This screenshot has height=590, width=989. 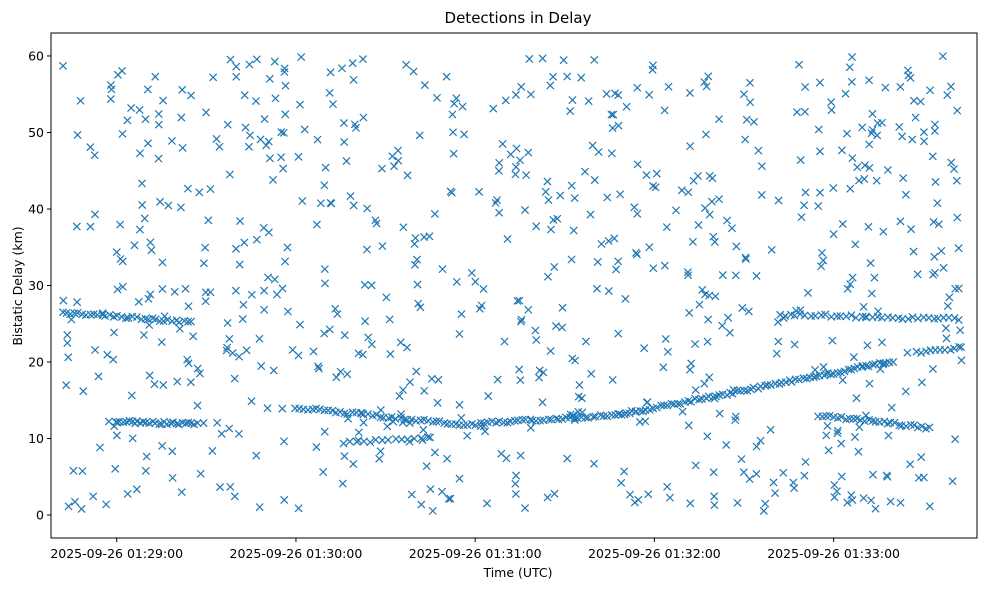 I want to click on y-tick-label: 10, so click(x=36, y=438).